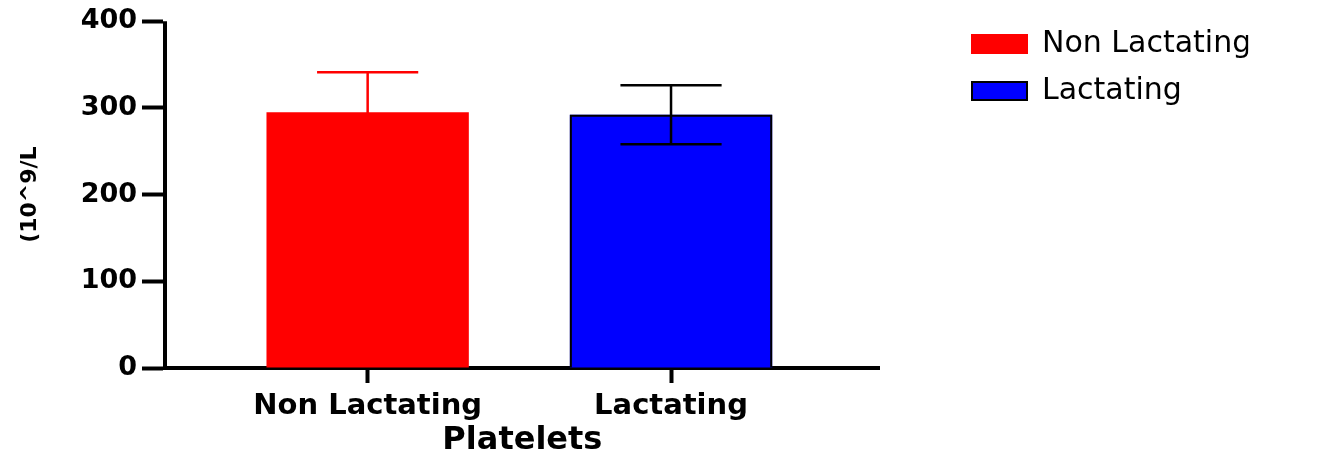 The height and width of the screenshot is (460, 1337). I want to click on legend-label: Lactating, so click(1112, 88).